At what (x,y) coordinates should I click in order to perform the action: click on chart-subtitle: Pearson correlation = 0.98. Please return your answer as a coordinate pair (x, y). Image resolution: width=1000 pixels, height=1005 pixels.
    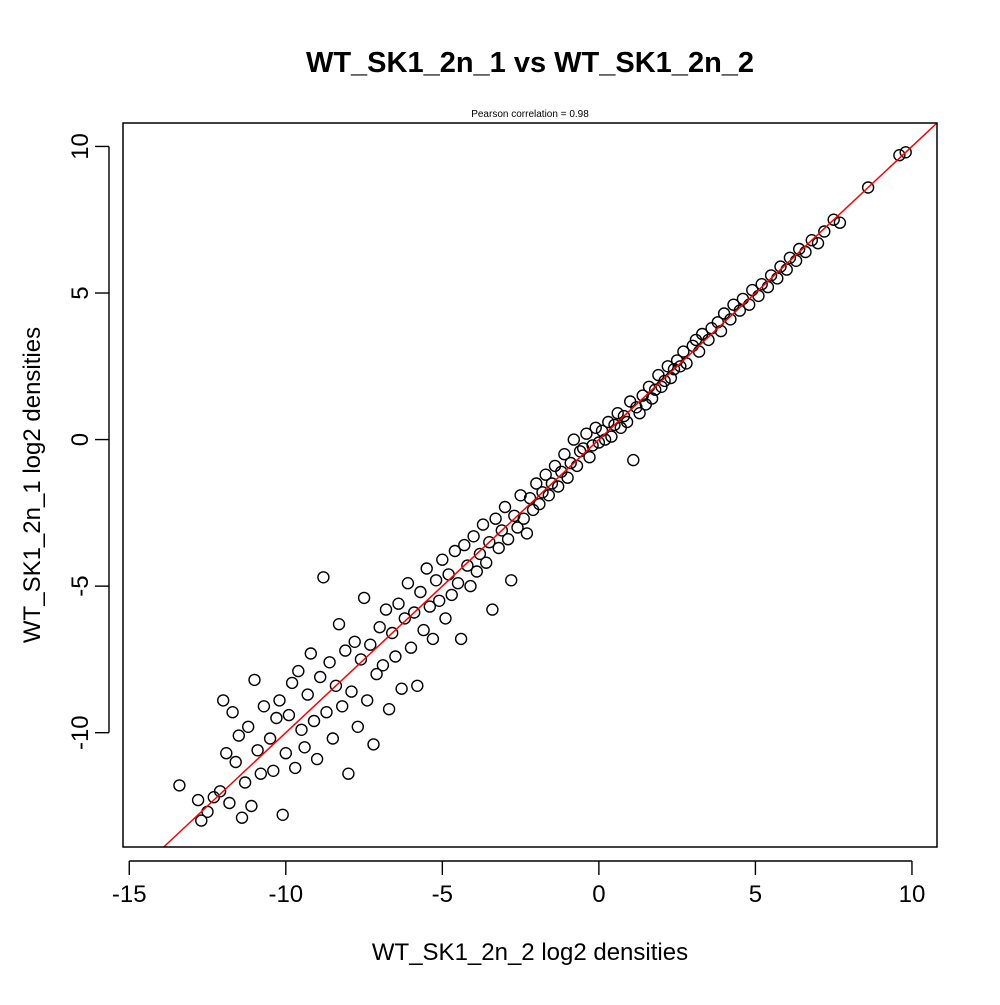
    Looking at the image, I should click on (530, 114).